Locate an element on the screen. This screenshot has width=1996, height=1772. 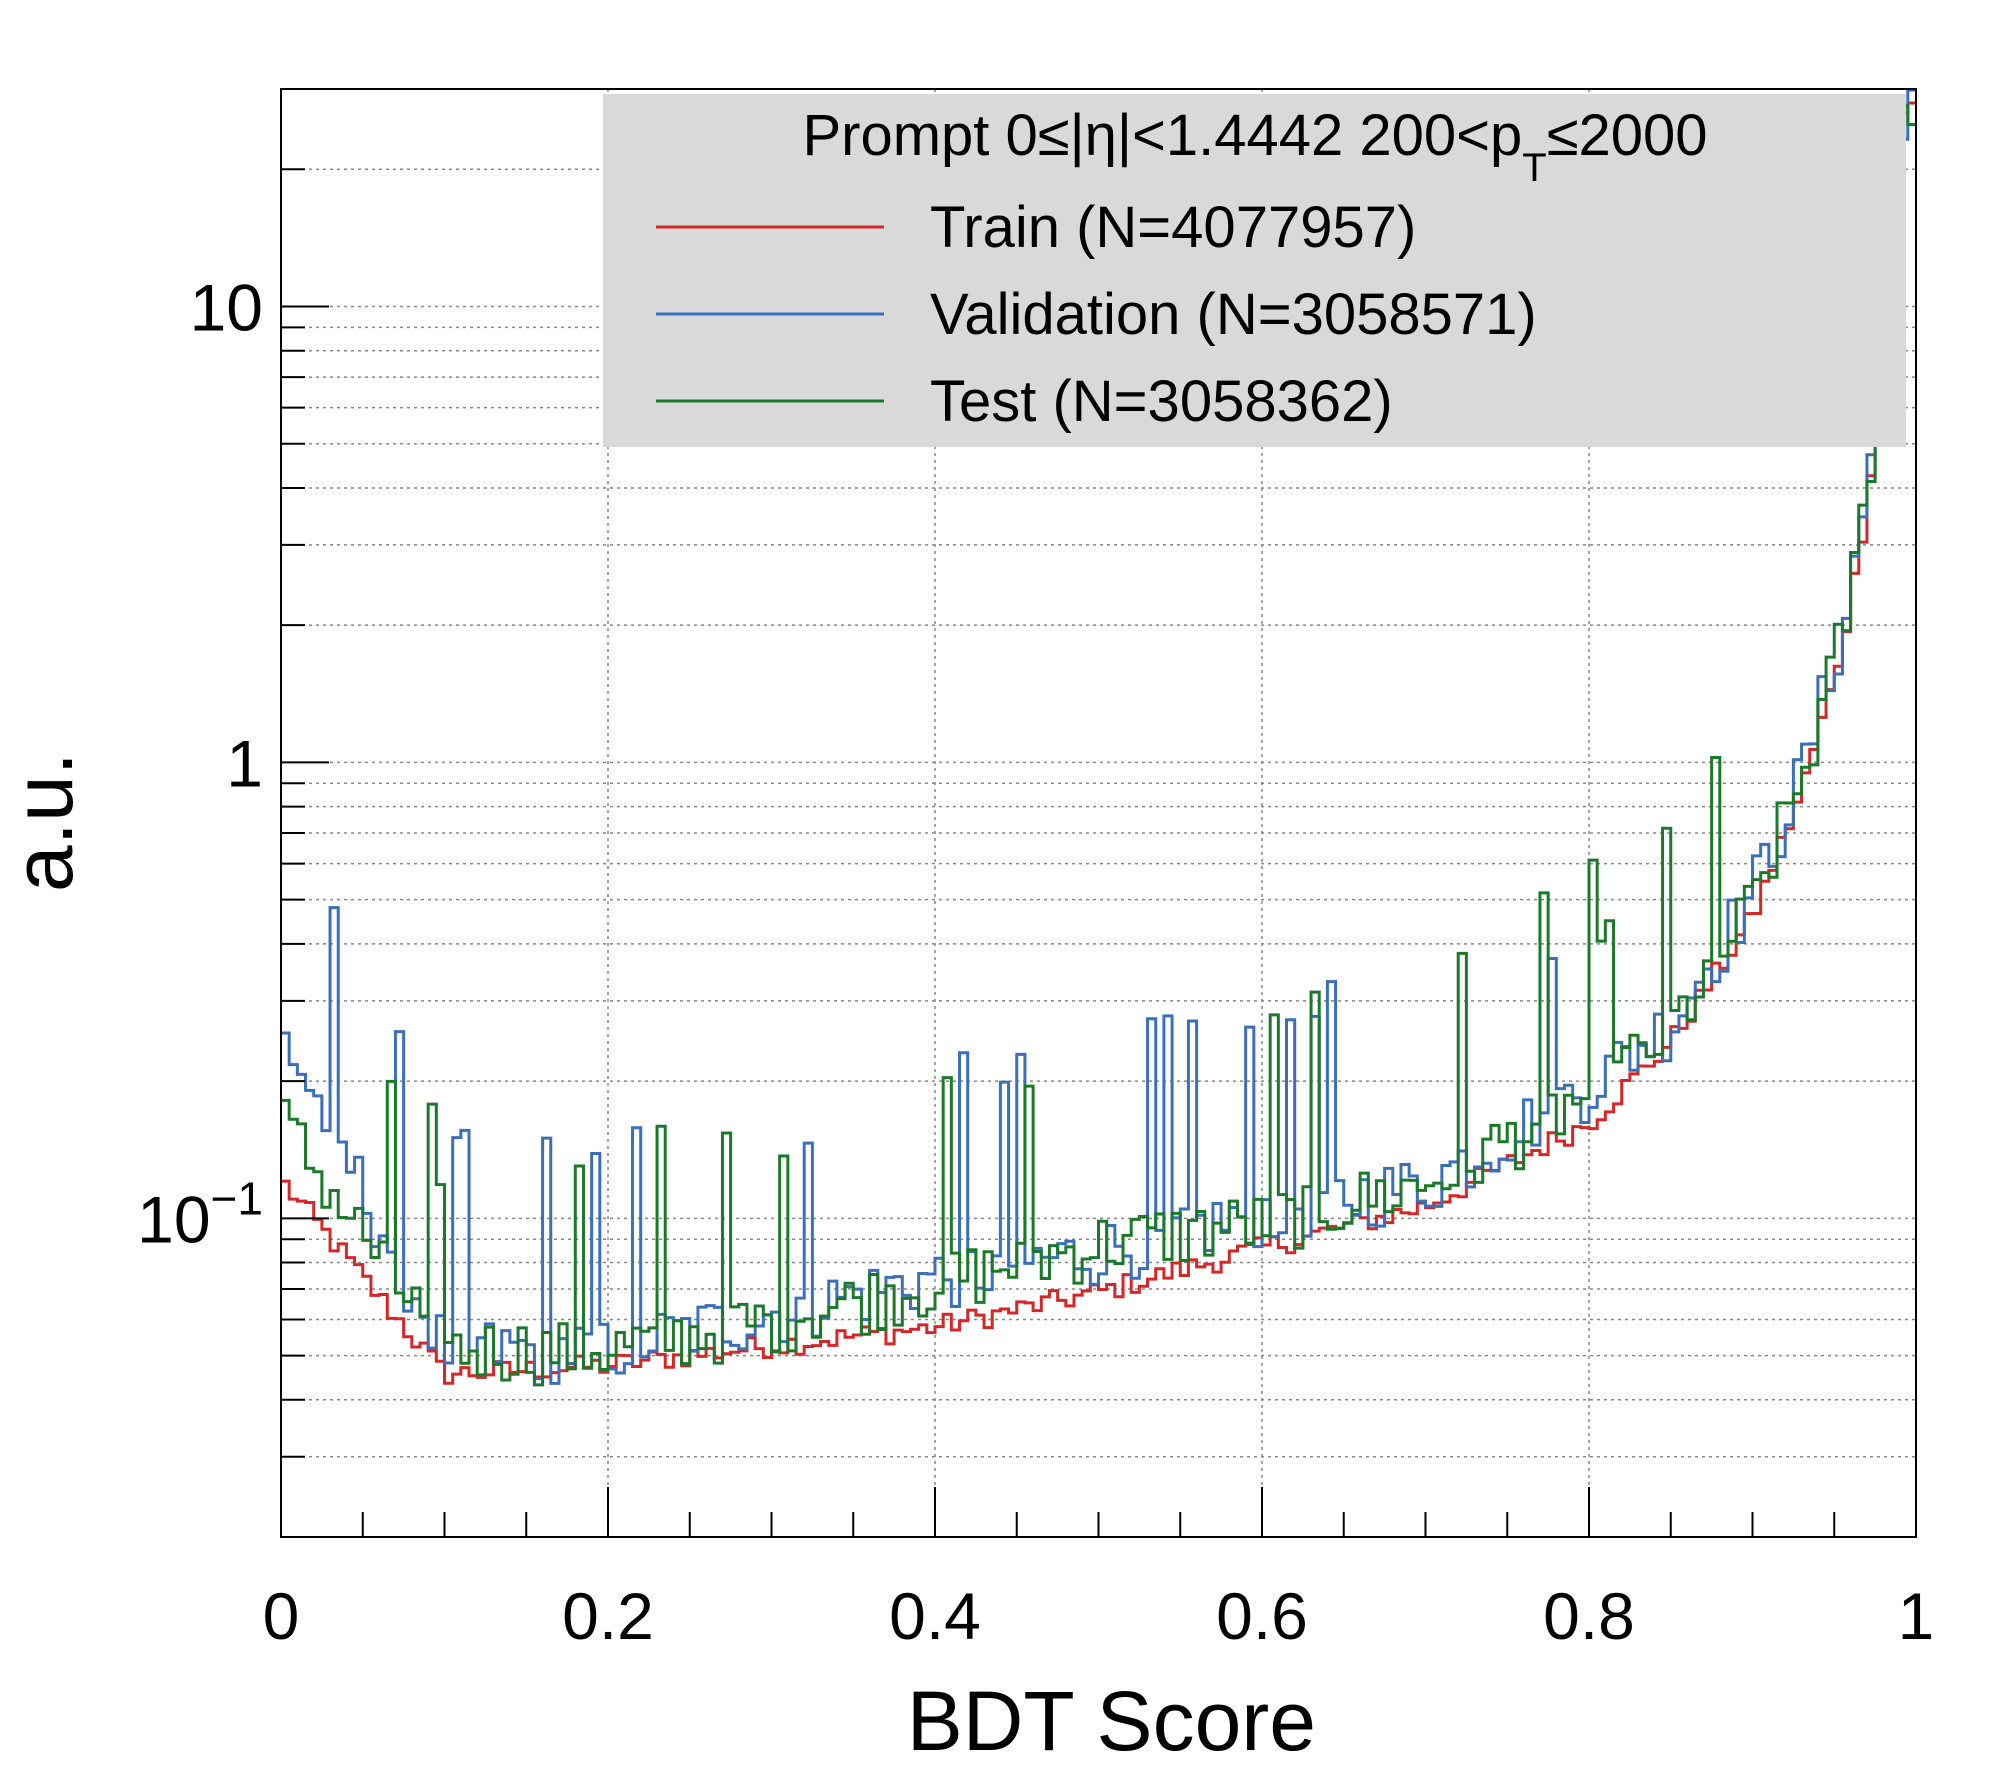
x-tick-label: 0 is located at coordinates (281, 1616).